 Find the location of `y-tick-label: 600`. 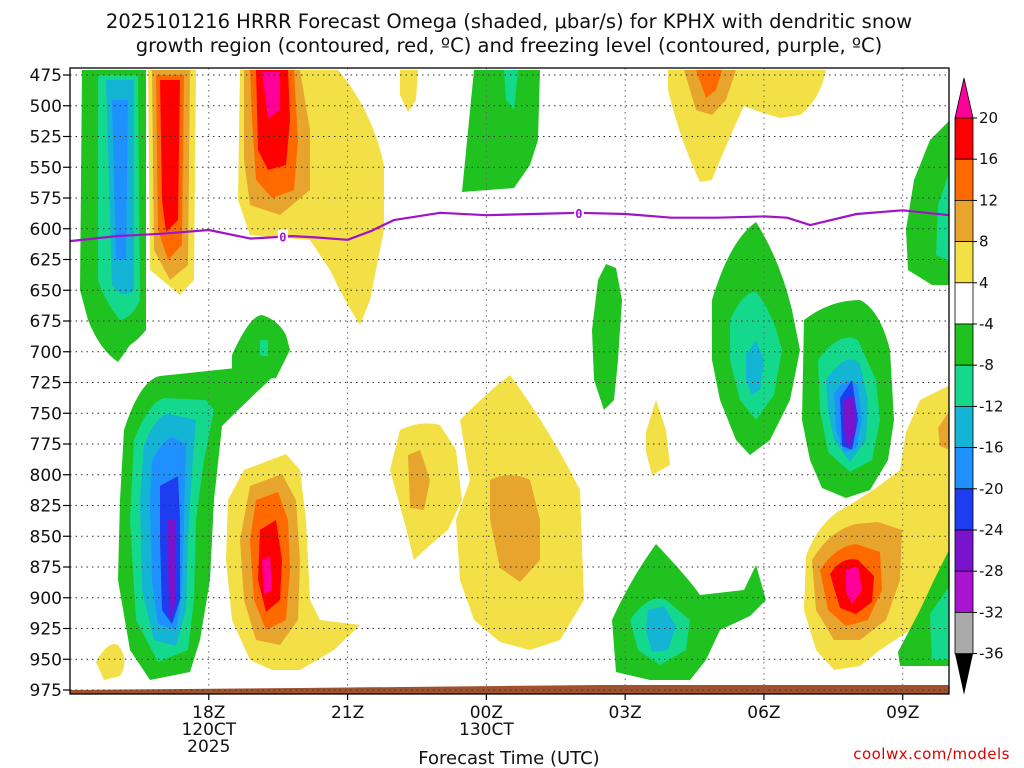

y-tick-label: 600 is located at coordinates (46, 230).